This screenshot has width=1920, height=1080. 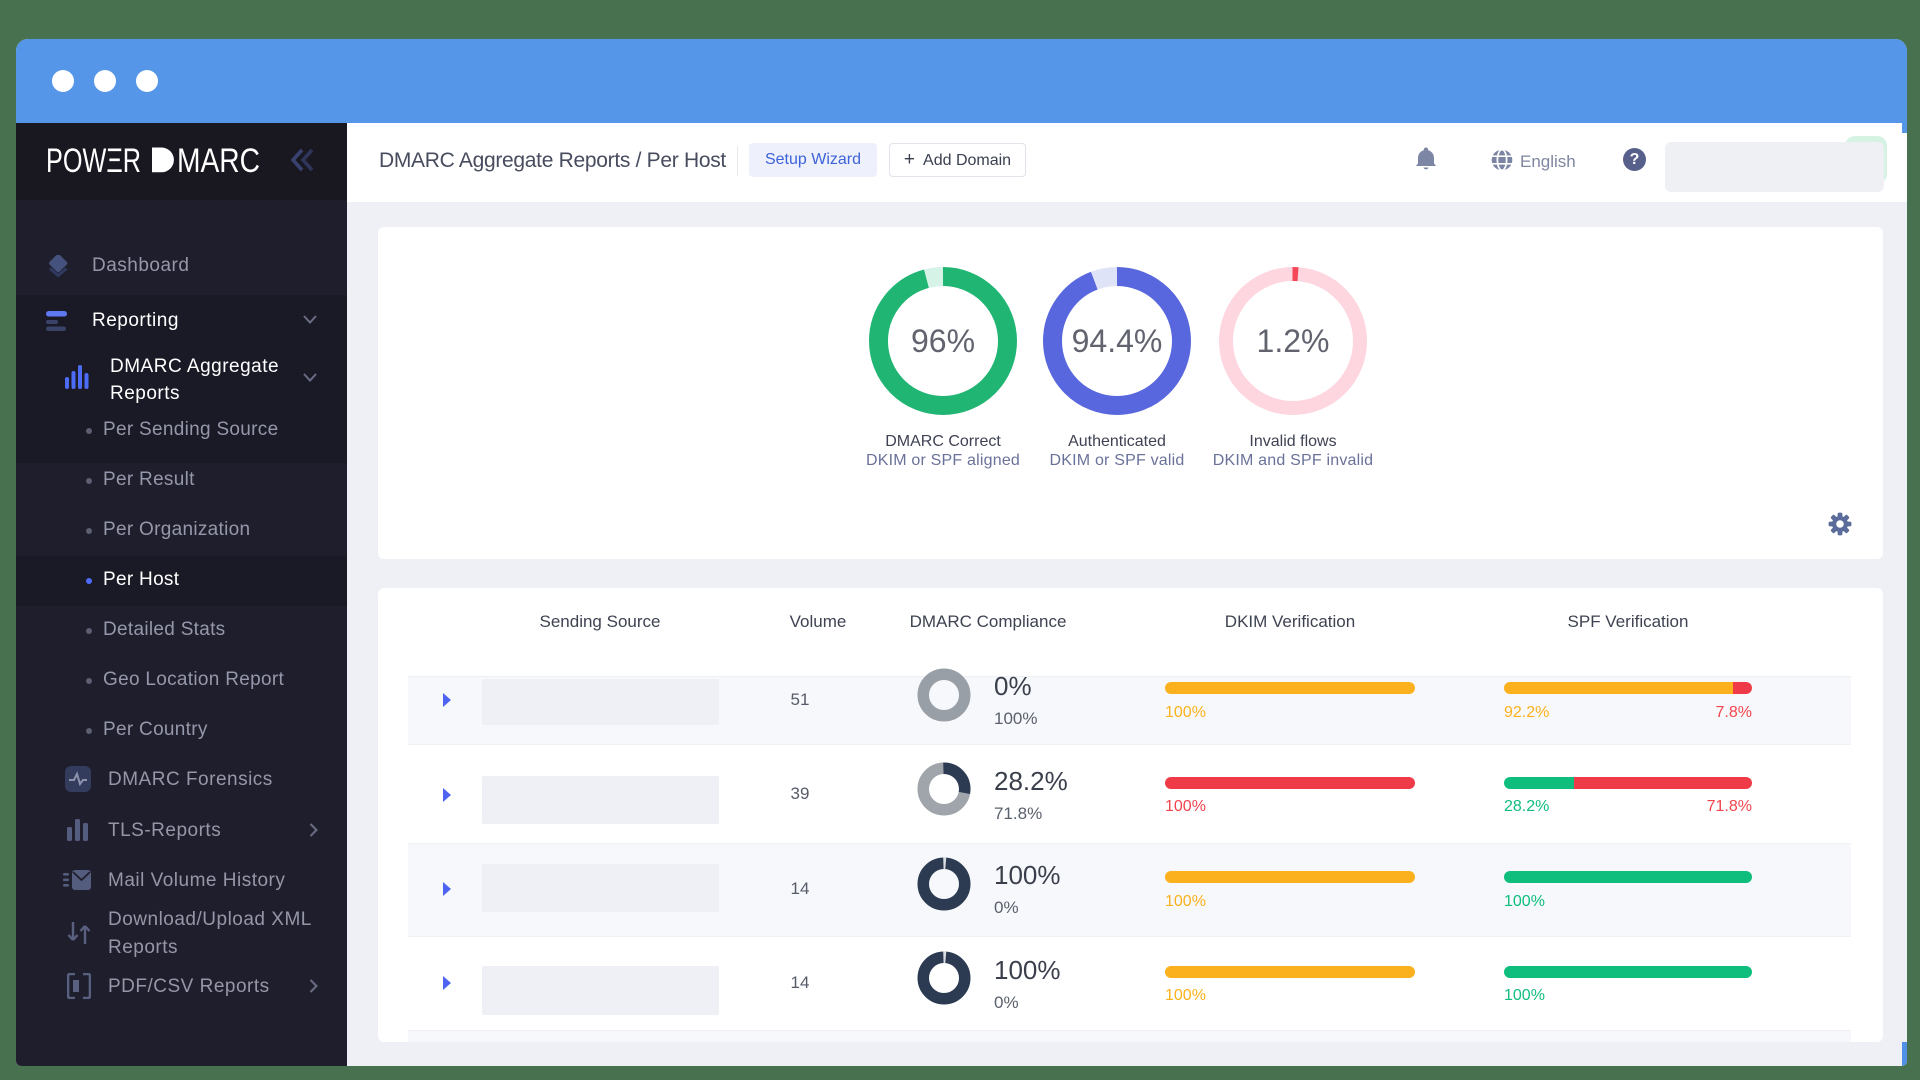 I want to click on svg-text: 96%, so click(x=943, y=341).